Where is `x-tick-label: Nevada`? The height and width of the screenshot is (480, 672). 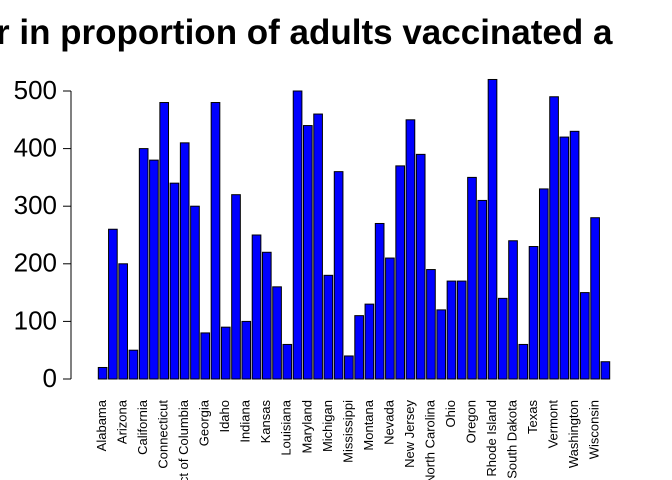
x-tick-label: Nevada is located at coordinates (388, 422).